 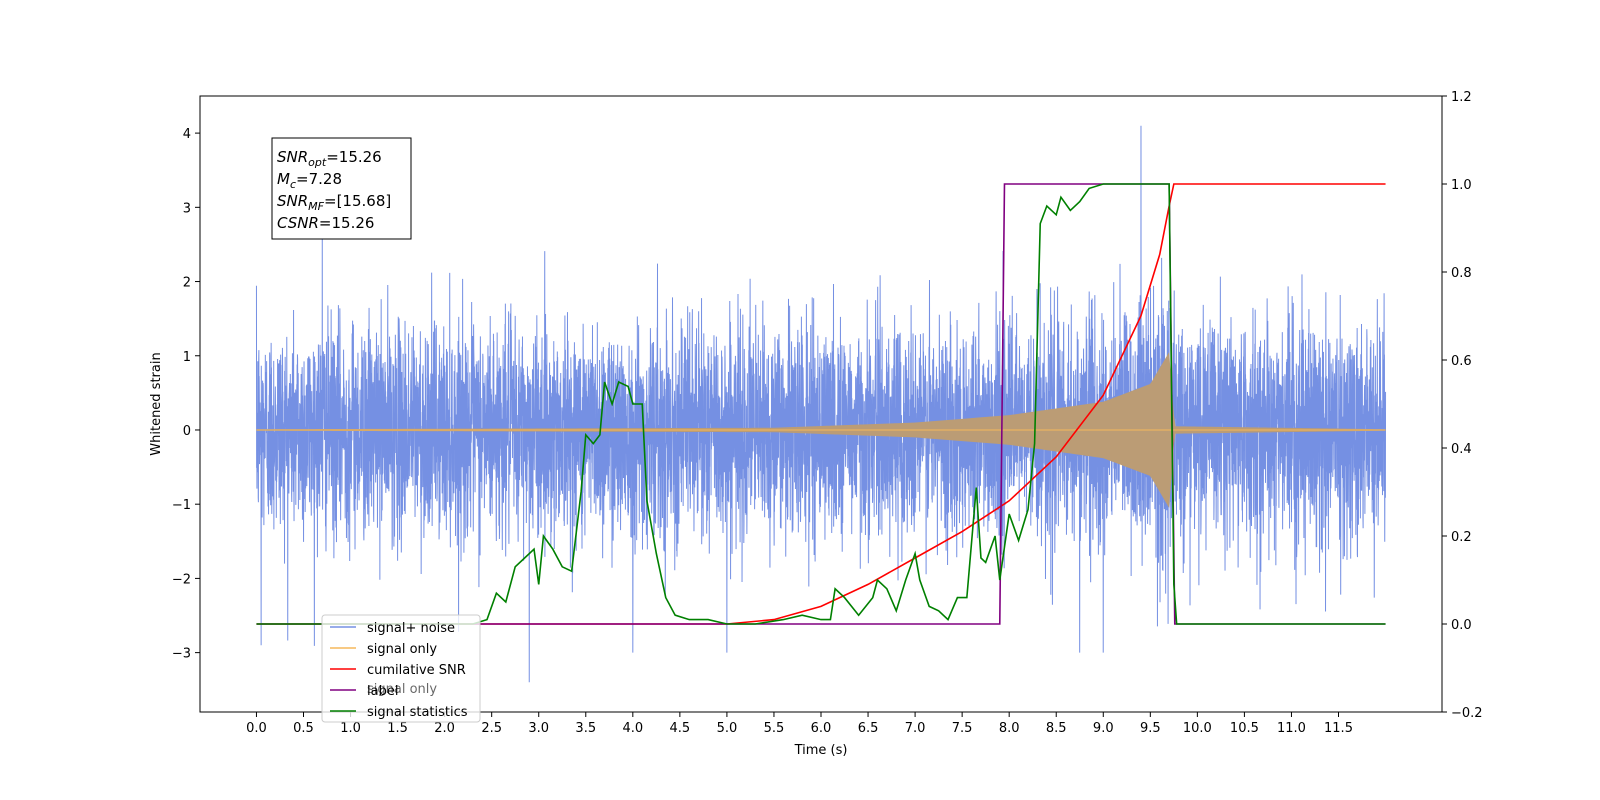 I want to click on annotation-line: SNRopt=15.26, so click(x=329, y=158).